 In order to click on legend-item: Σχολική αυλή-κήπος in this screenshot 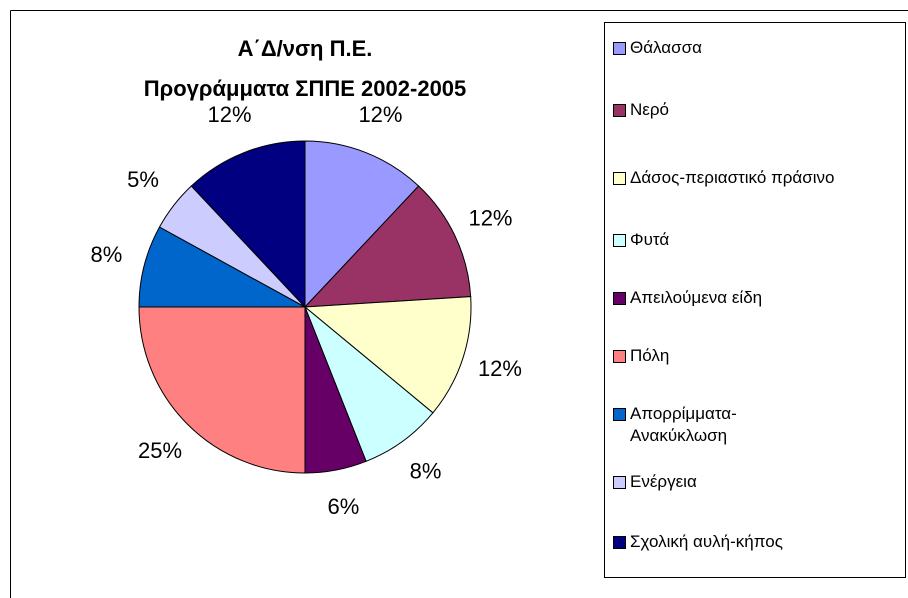, I will do `click(698, 542)`.